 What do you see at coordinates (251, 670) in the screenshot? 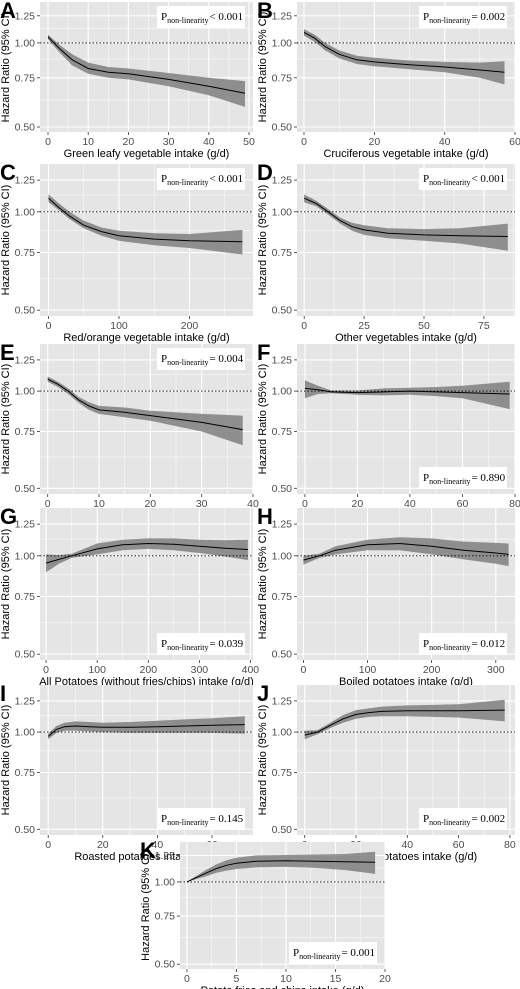
I see `x-tick-label: 400` at bounding box center [251, 670].